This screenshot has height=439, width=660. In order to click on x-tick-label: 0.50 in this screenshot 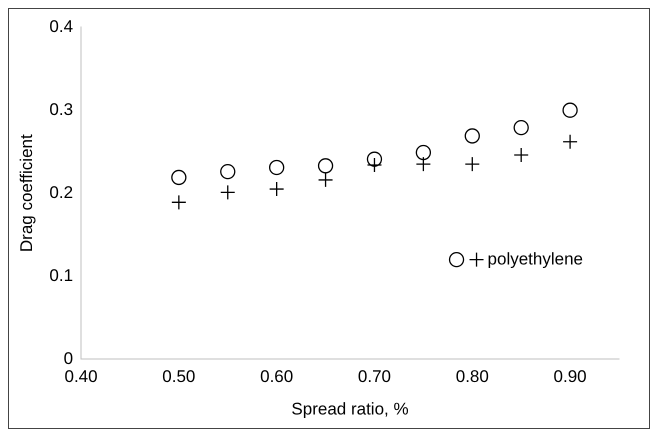, I will do `click(179, 376)`.